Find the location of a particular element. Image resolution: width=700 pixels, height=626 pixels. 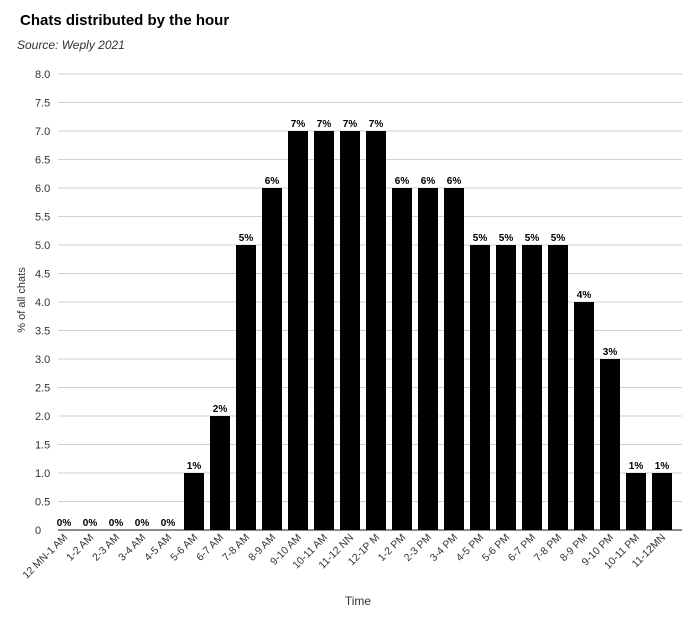

y-tick-label: 3.0 is located at coordinates (42, 360).